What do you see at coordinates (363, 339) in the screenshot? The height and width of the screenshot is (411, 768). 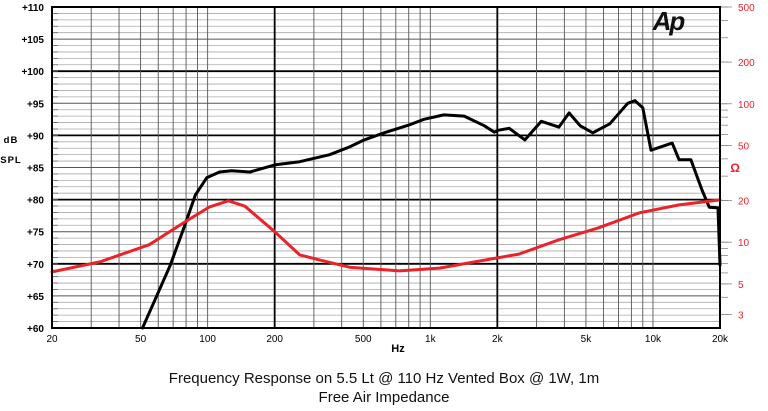 I see `x-tick-label: 500` at bounding box center [363, 339].